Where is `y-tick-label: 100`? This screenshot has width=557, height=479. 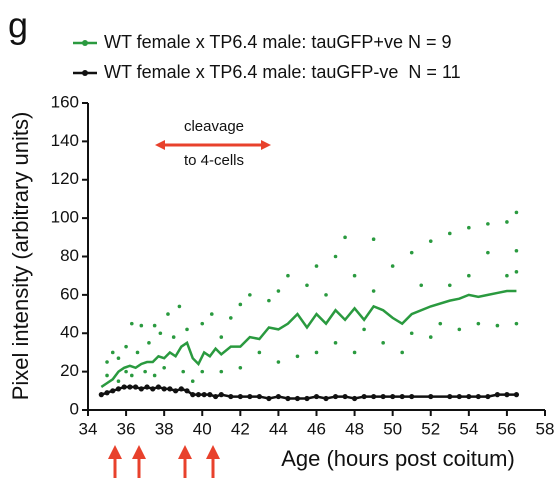
y-tick-label: 100 is located at coordinates (65, 217).